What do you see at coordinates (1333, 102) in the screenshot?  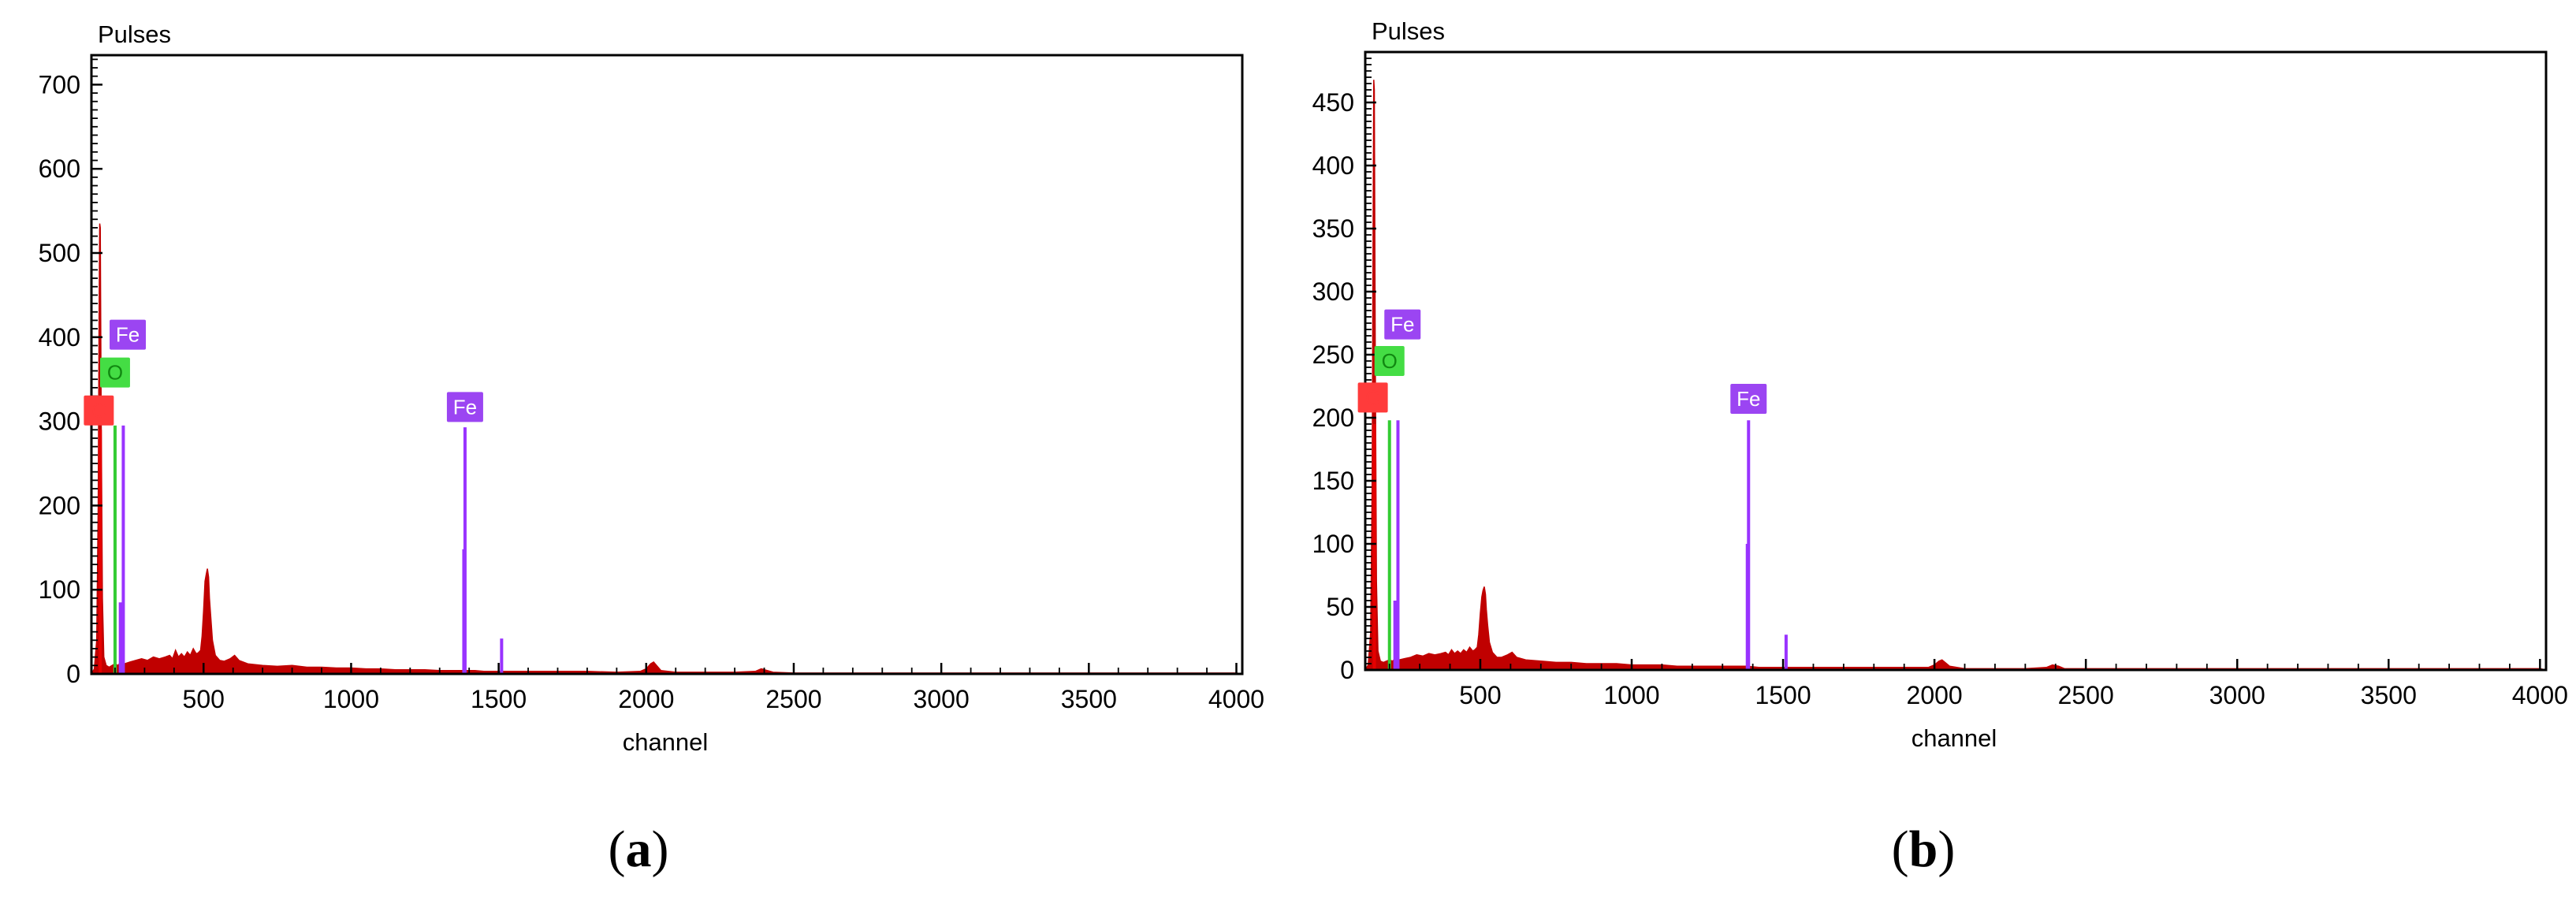 I see `y-tick-label: 450` at bounding box center [1333, 102].